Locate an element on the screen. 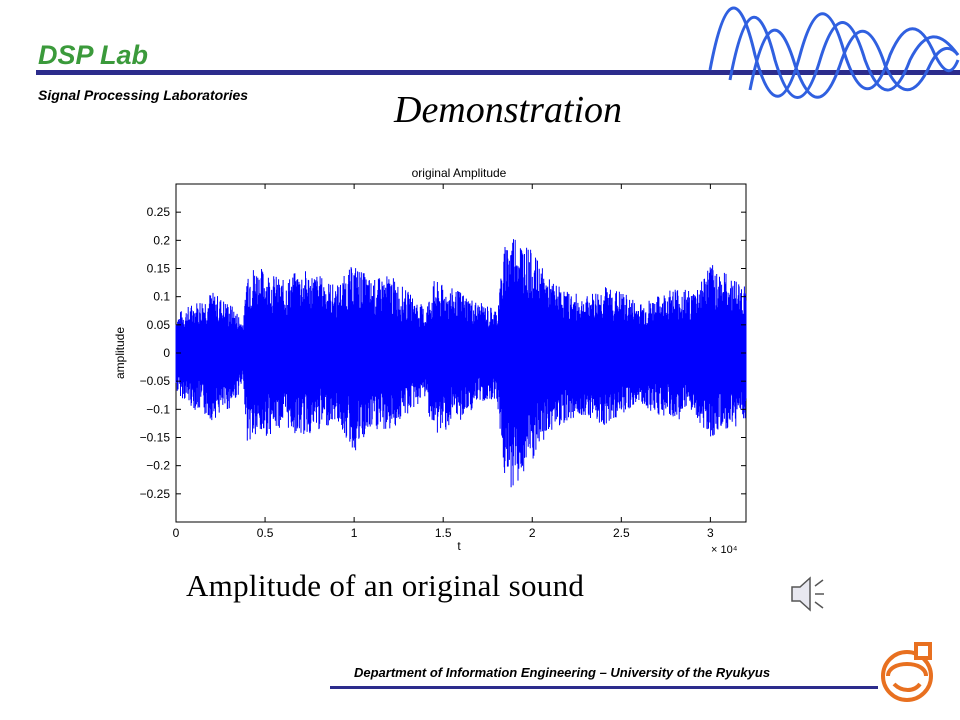 This screenshot has width=960, height=720. y-tick-label: 0.15 is located at coordinates (159, 269).